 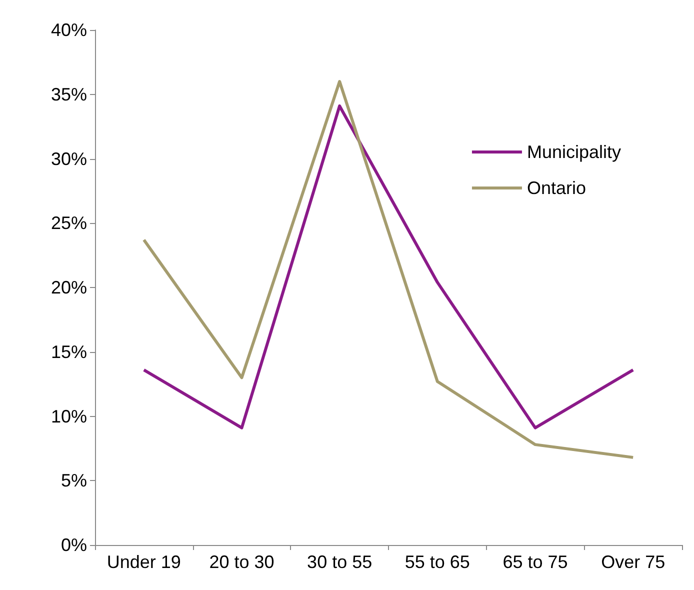 What do you see at coordinates (68, 94) in the screenshot?
I see `y-tick-label: 35%` at bounding box center [68, 94].